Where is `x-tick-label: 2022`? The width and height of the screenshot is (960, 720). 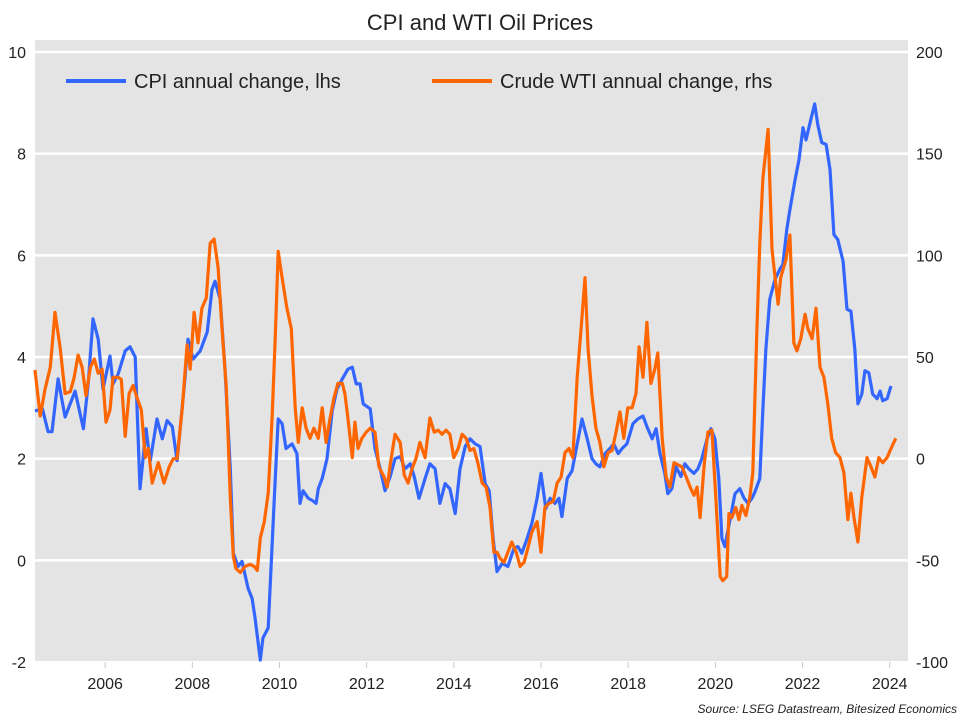 x-tick-label: 2022 is located at coordinates (803, 684).